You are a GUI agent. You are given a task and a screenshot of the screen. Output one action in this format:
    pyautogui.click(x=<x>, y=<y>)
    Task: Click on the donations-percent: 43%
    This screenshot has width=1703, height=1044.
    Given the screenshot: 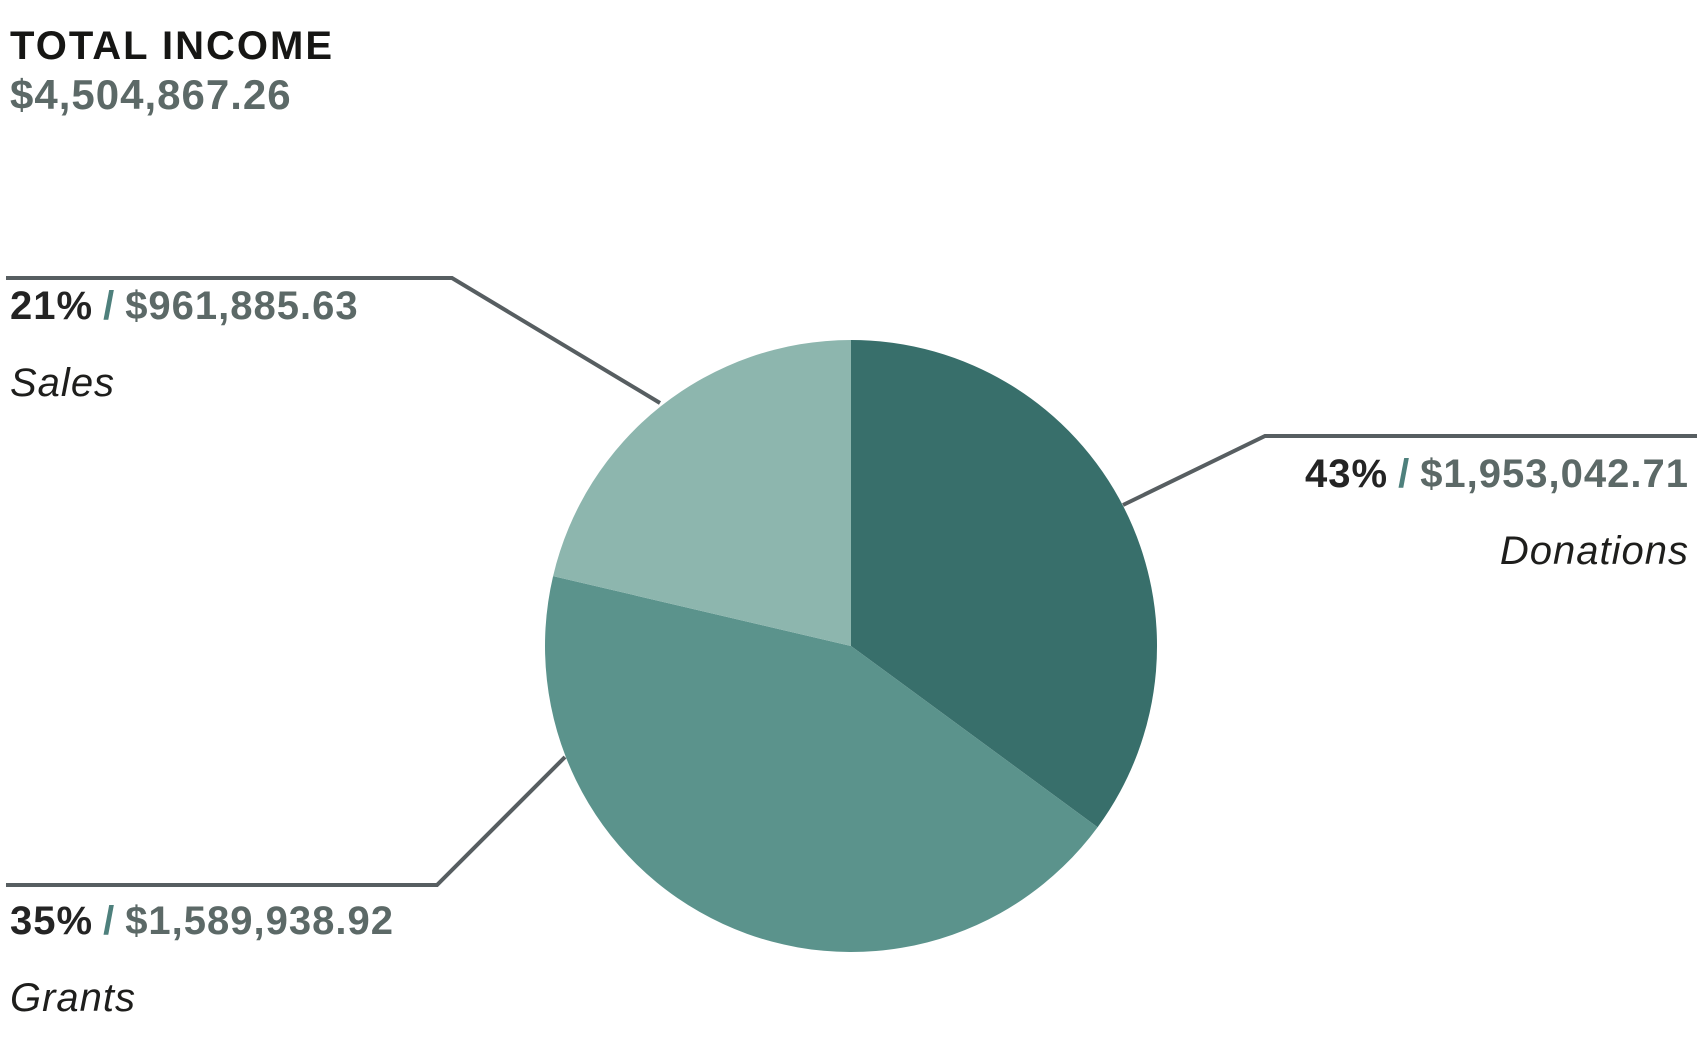 What is the action you would take?
    pyautogui.click(x=1347, y=474)
    